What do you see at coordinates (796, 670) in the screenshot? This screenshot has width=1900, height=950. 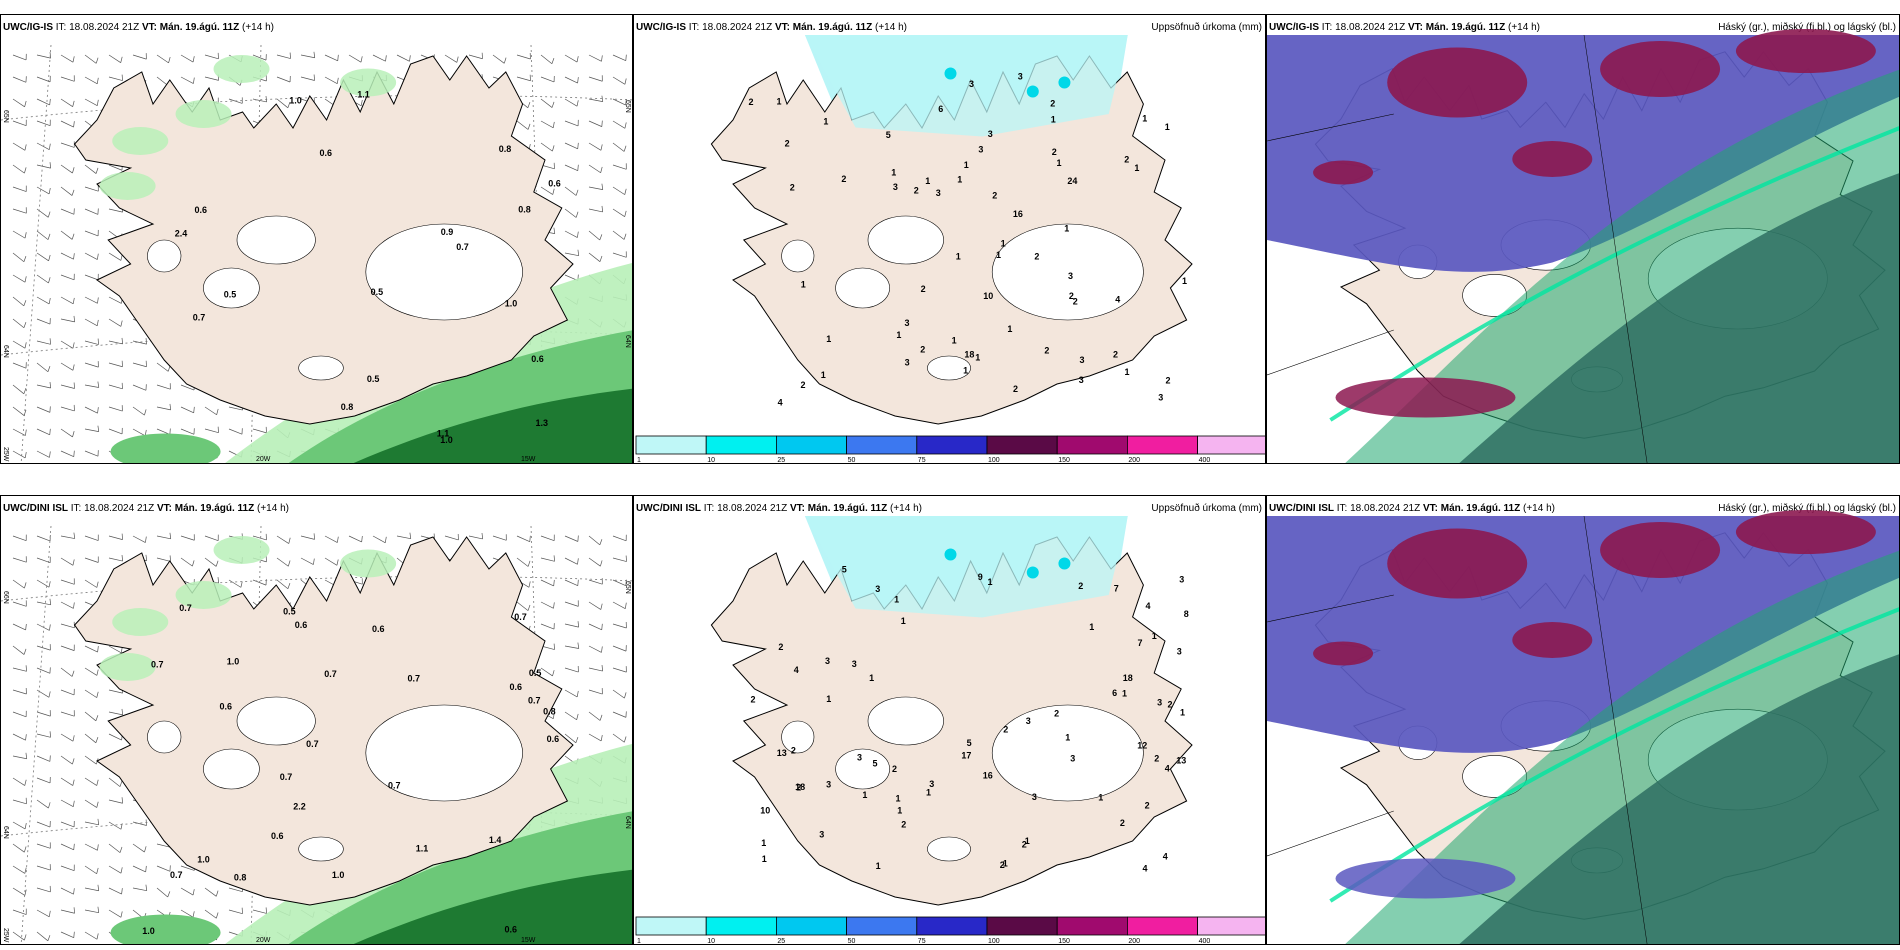 I see `value-label: 4` at bounding box center [796, 670].